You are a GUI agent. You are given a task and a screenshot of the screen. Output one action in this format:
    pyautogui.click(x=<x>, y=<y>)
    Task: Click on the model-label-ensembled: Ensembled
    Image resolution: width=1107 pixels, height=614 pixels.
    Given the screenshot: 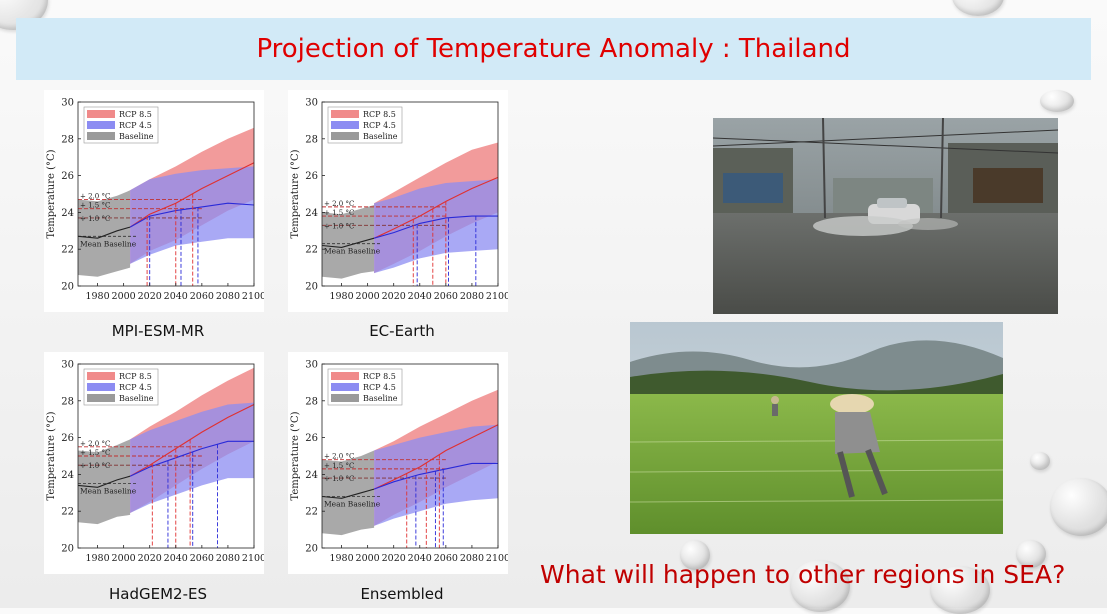 What is the action you would take?
    pyautogui.click(x=402, y=594)
    